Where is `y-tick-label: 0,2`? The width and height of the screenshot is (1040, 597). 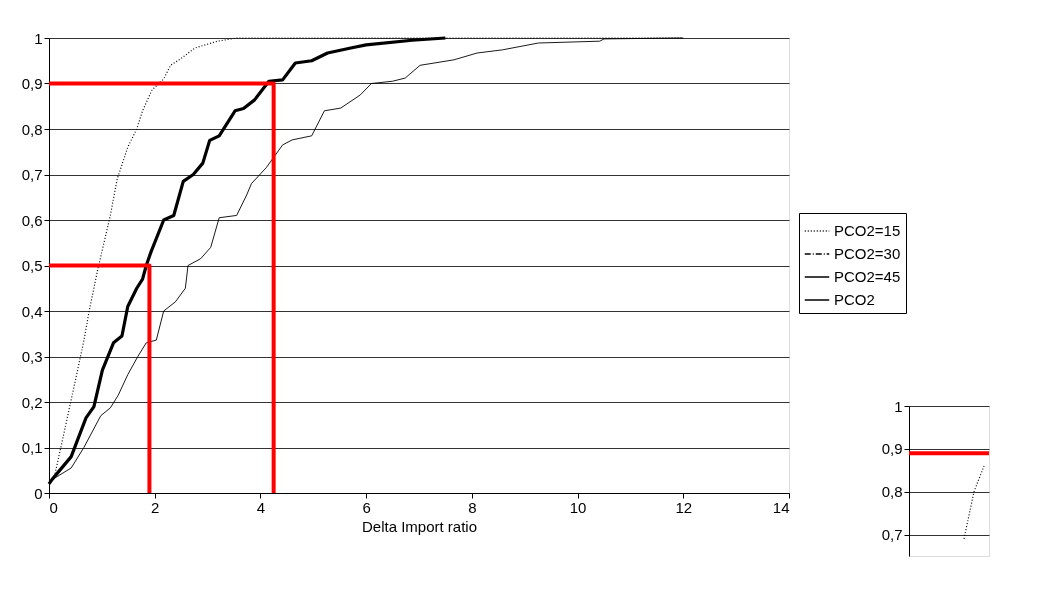 y-tick-label: 0,2 is located at coordinates (32, 402).